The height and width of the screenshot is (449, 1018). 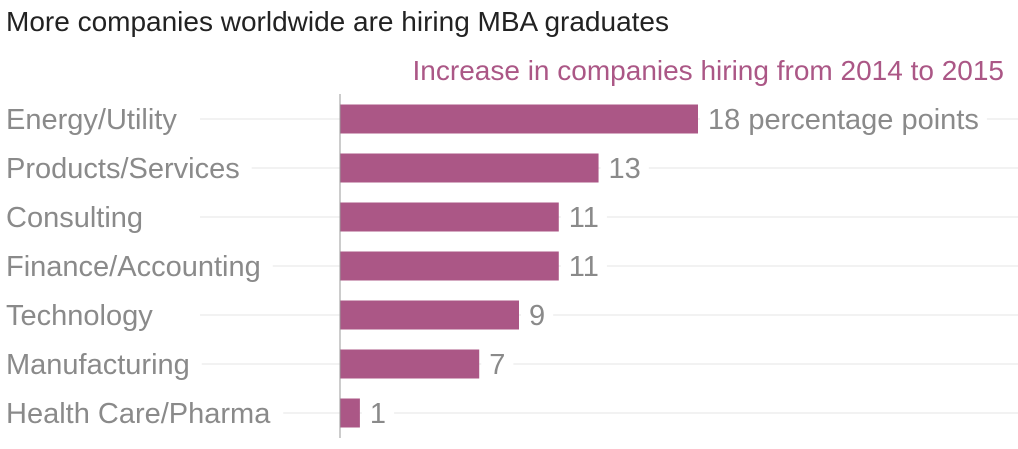 What do you see at coordinates (378, 414) in the screenshot?
I see `value-label: 1` at bounding box center [378, 414].